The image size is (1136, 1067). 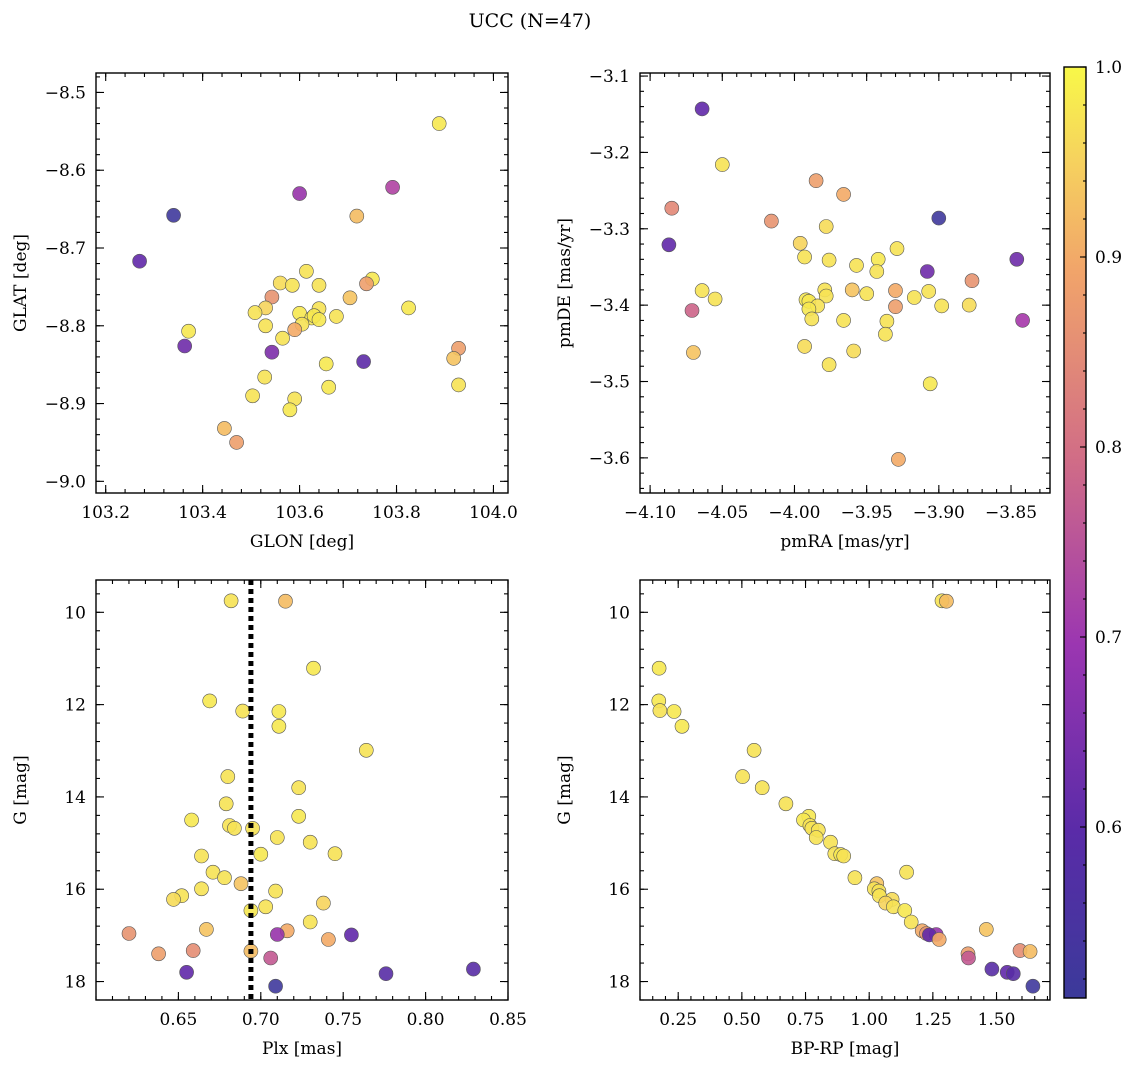 What do you see at coordinates (1108, 68) in the screenshot?
I see `colorbar-tick-label: 1.0` at bounding box center [1108, 68].